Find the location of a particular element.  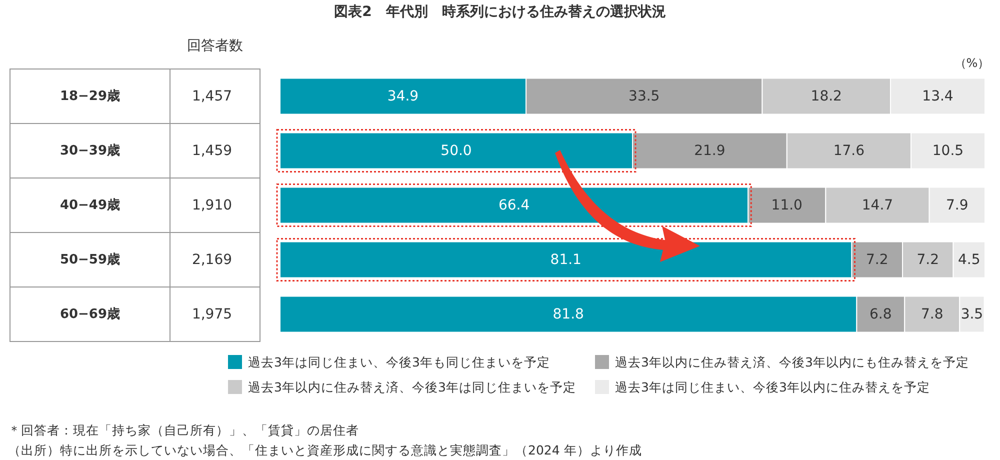

data-label: 81.1 is located at coordinates (566, 260).